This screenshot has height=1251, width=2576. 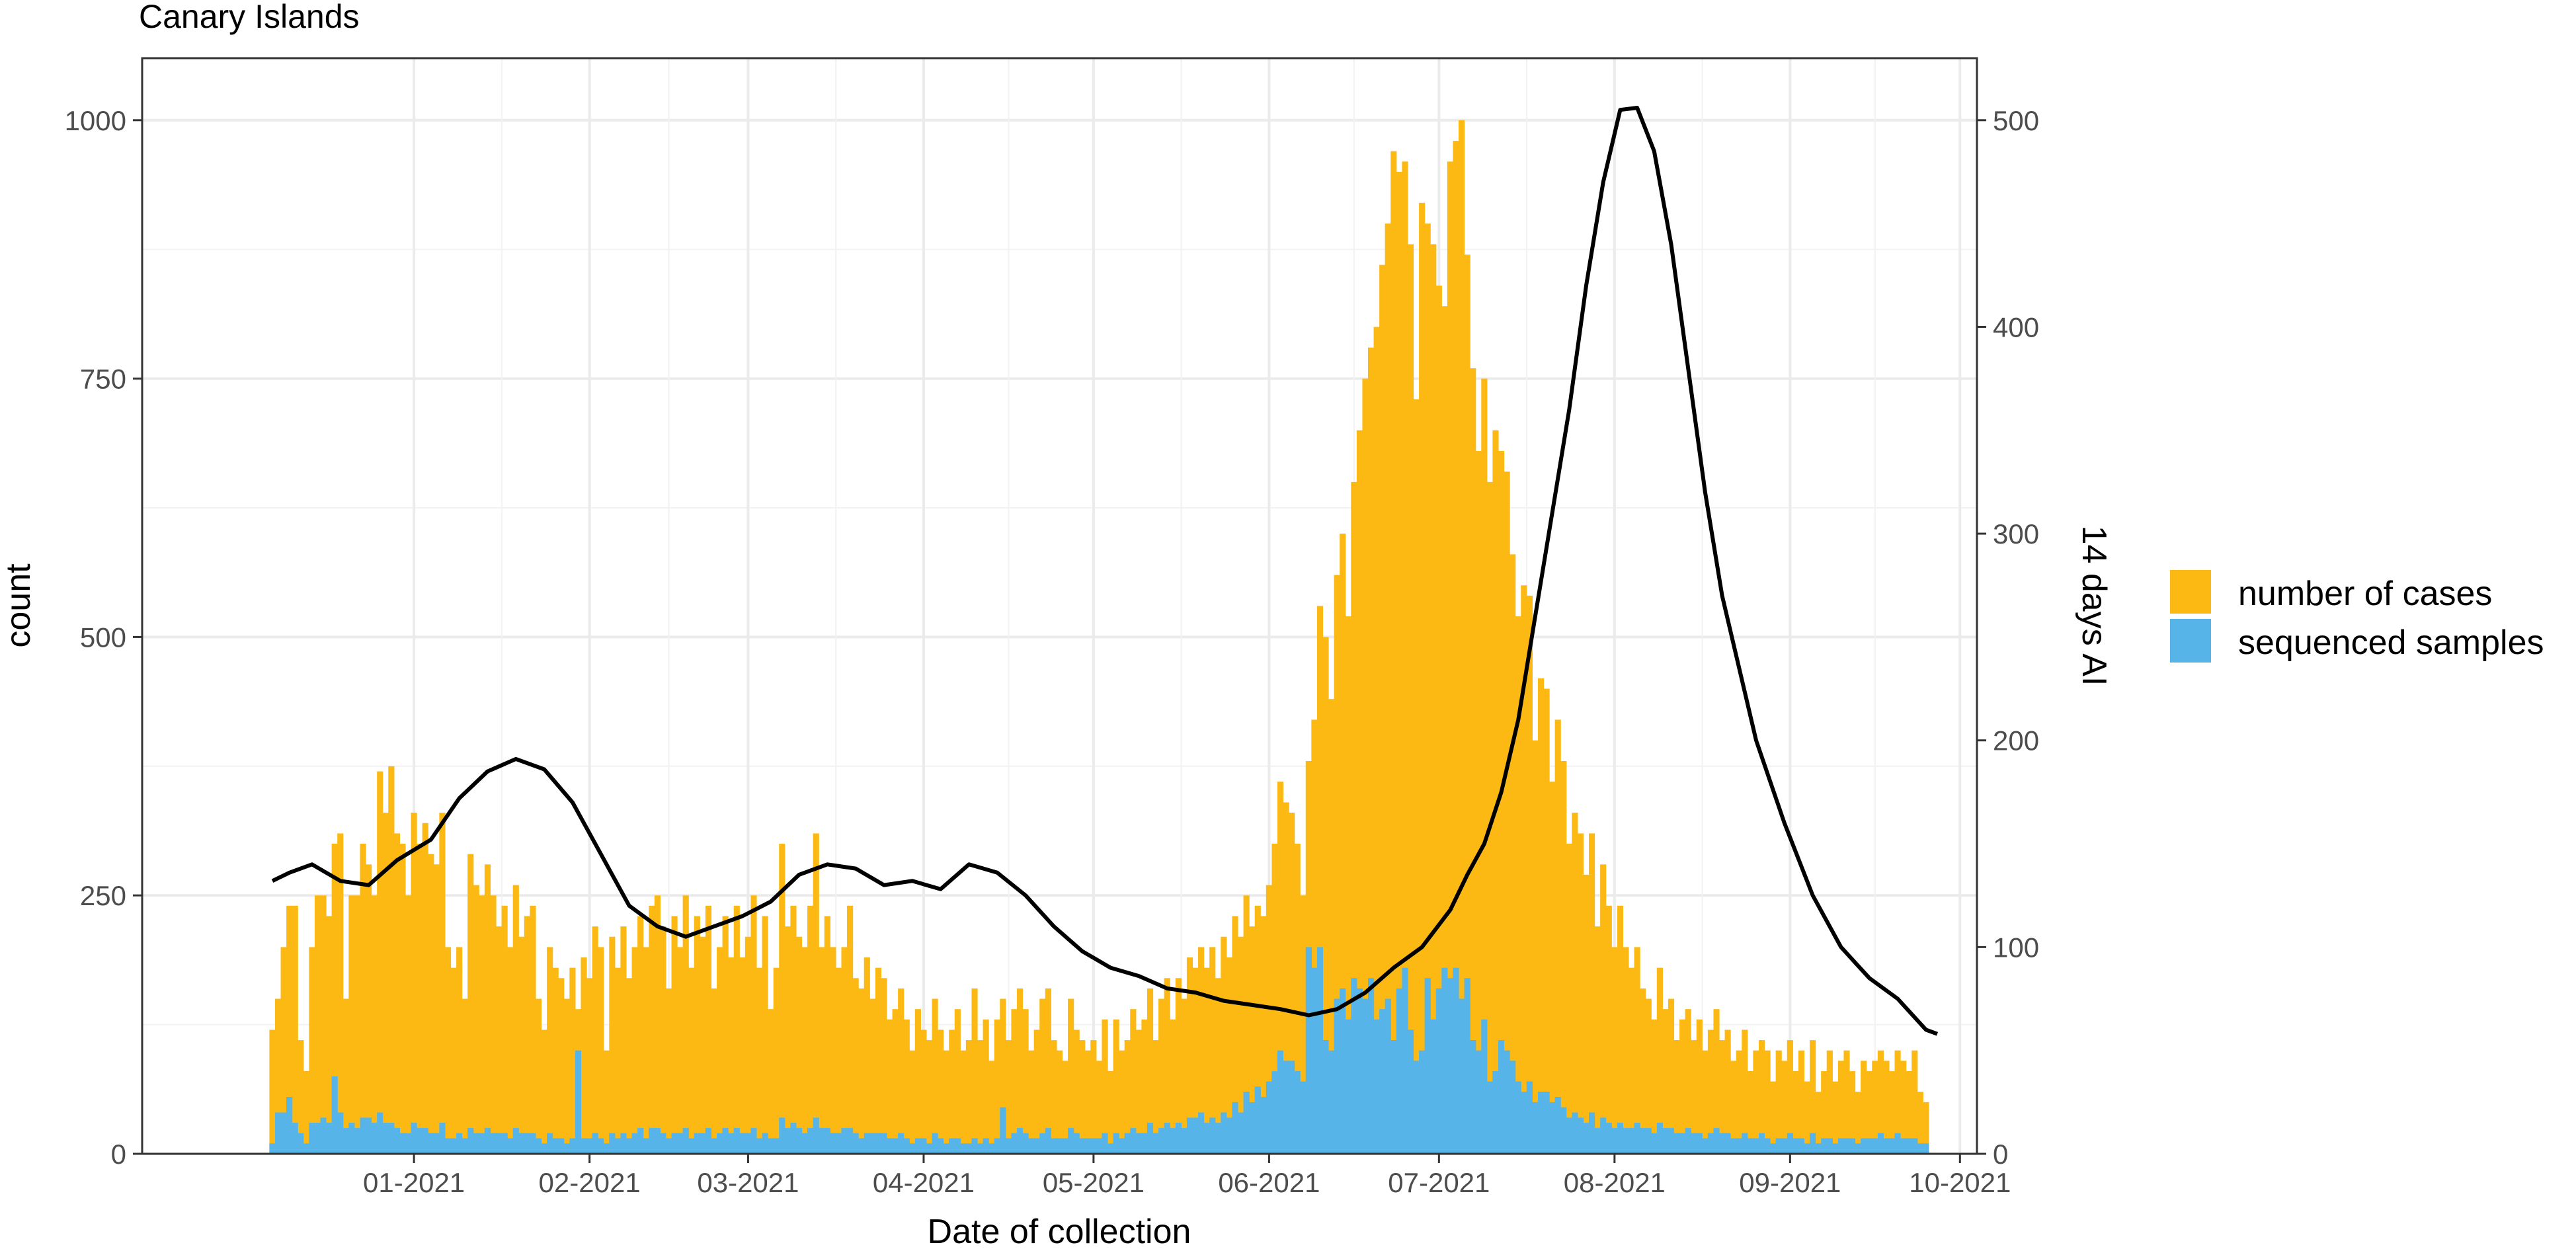 I want to click on x-tick-label: 05-2021, so click(x=1094, y=1182).